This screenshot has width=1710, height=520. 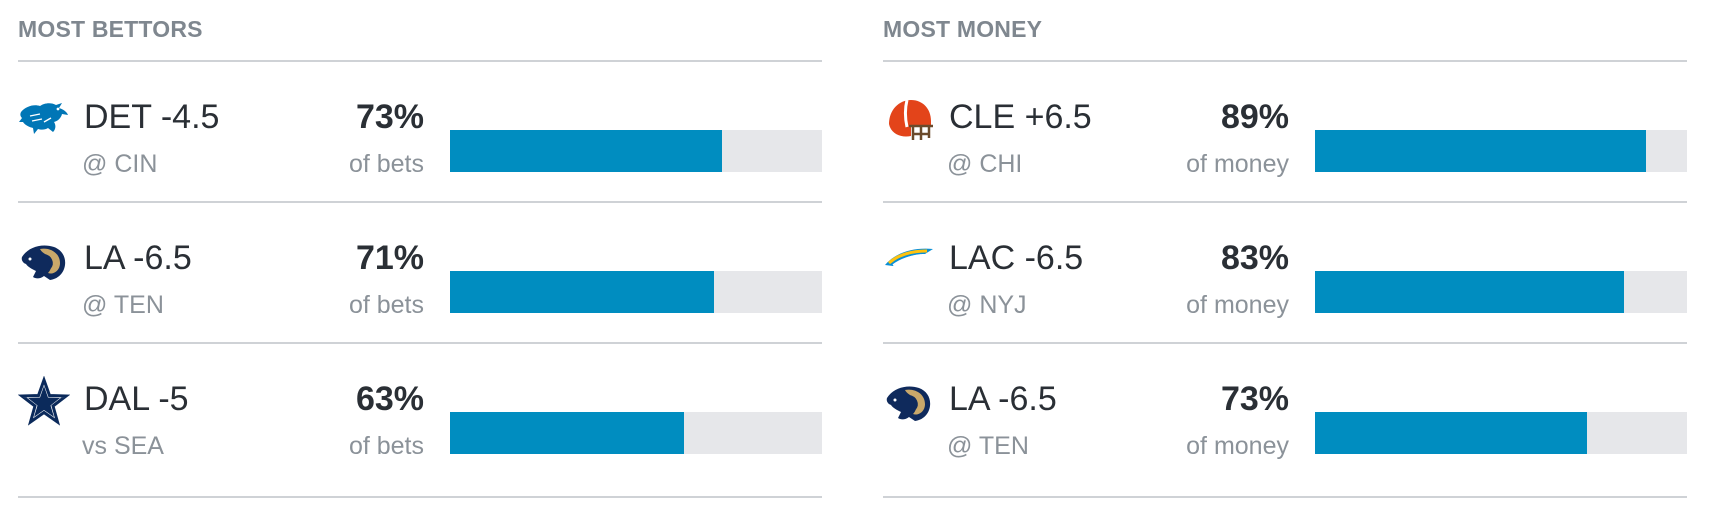 What do you see at coordinates (120, 164) in the screenshot?
I see `matchup-label: @ CIN` at bounding box center [120, 164].